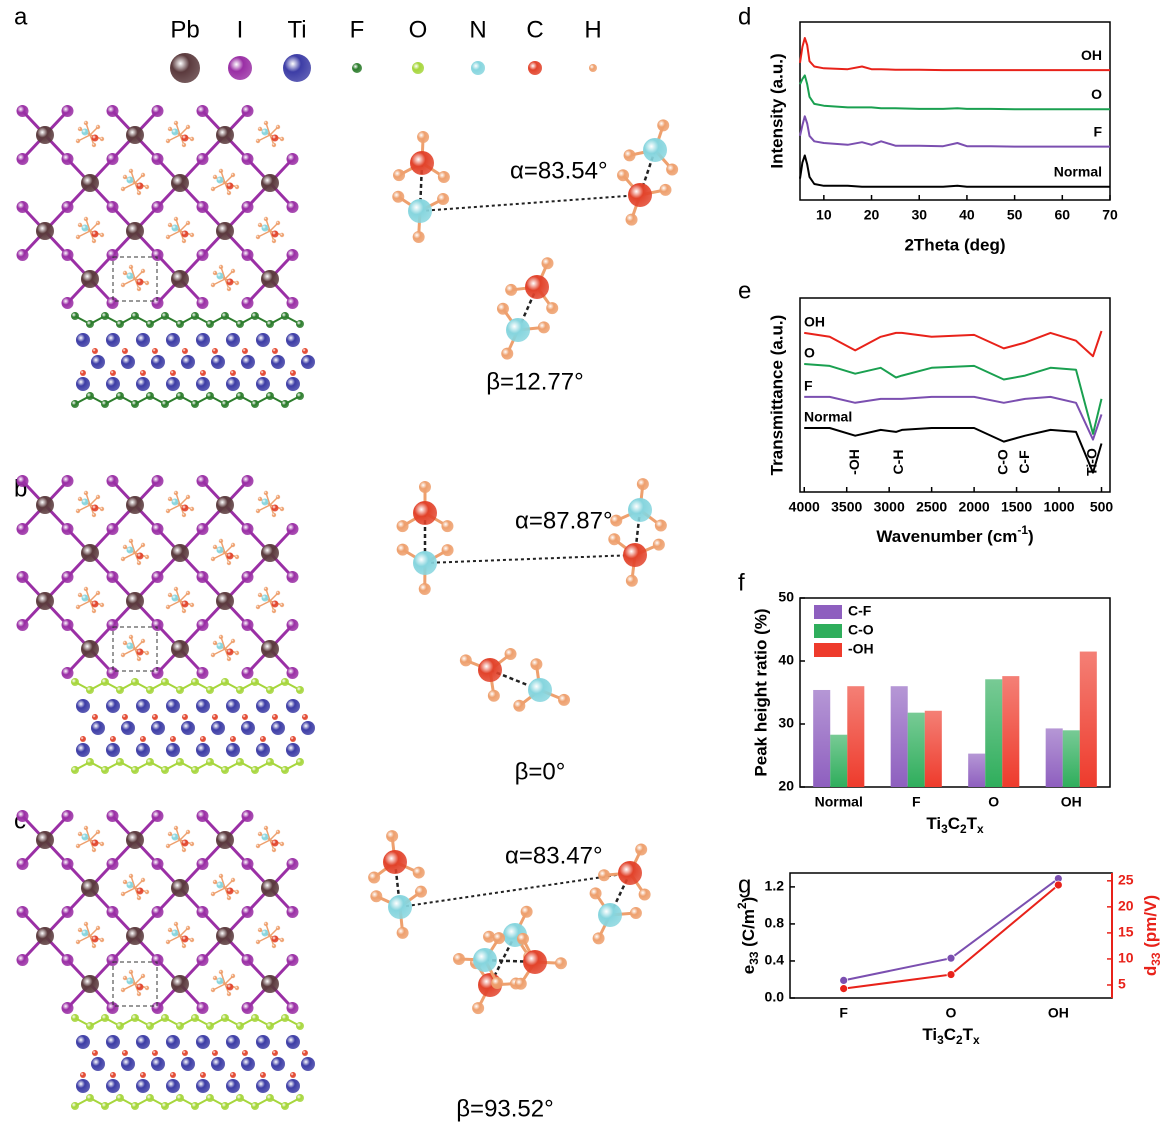 The width and height of the screenshot is (1167, 1138). Describe the element at coordinates (955, 692) in the screenshot. I see `plot-frame` at that location.